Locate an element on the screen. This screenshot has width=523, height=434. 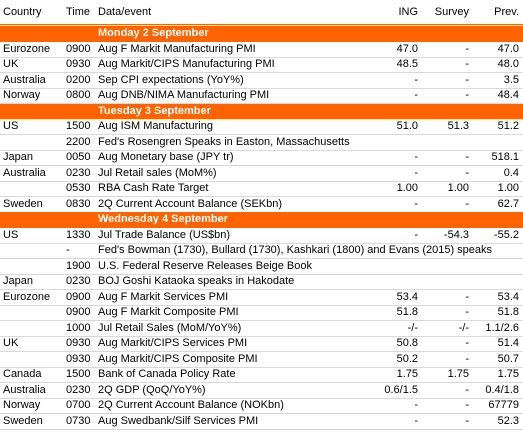
time-cell: 0200 is located at coordinates (78, 79).